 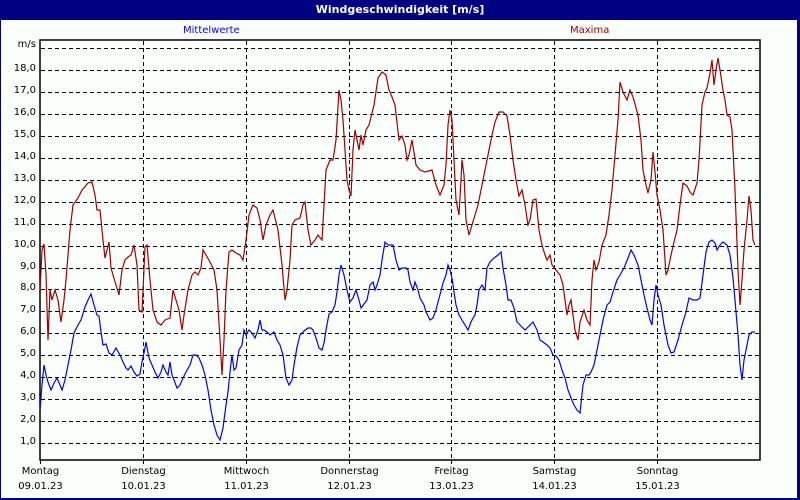 What do you see at coordinates (24, 112) in the screenshot?
I see `y-tick-label: 16,0` at bounding box center [24, 112].